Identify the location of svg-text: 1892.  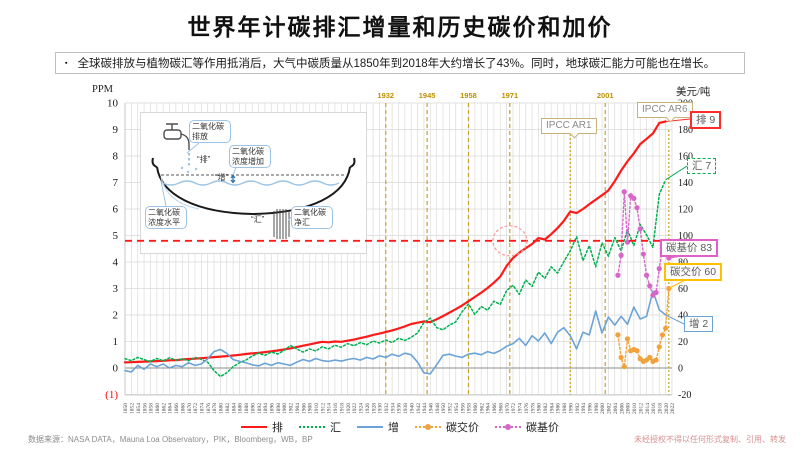
(260, 408).